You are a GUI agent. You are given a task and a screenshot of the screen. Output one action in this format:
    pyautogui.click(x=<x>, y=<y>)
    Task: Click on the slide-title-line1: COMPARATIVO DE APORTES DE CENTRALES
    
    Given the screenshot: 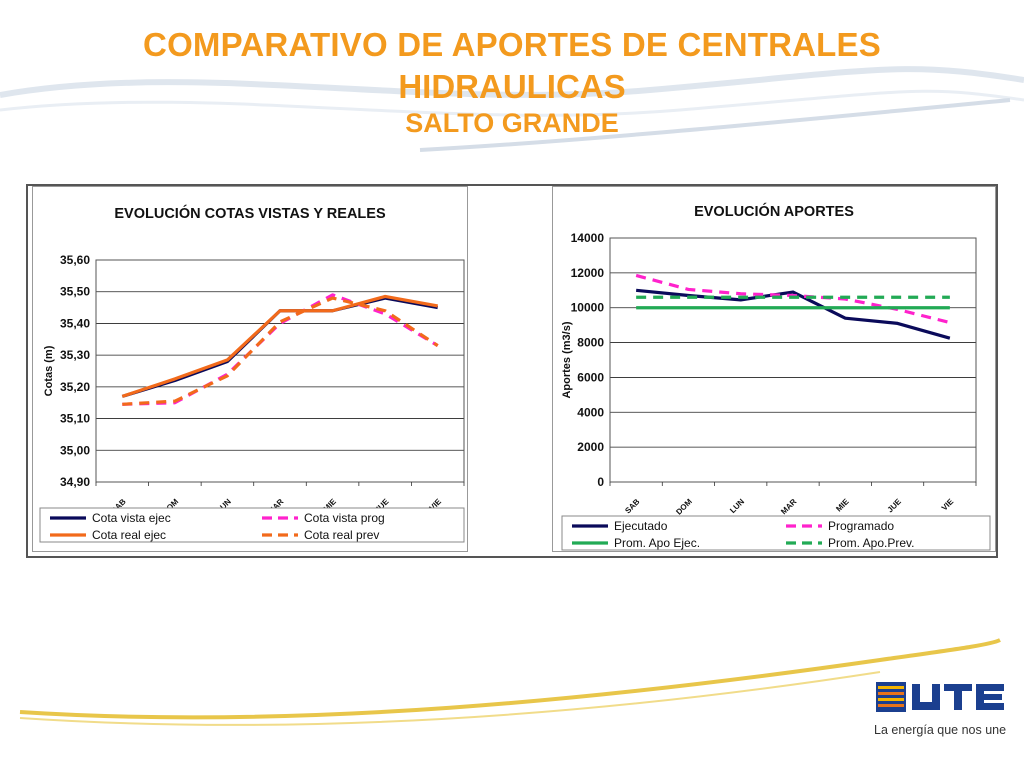 What is the action you would take?
    pyautogui.click(x=512, y=44)
    